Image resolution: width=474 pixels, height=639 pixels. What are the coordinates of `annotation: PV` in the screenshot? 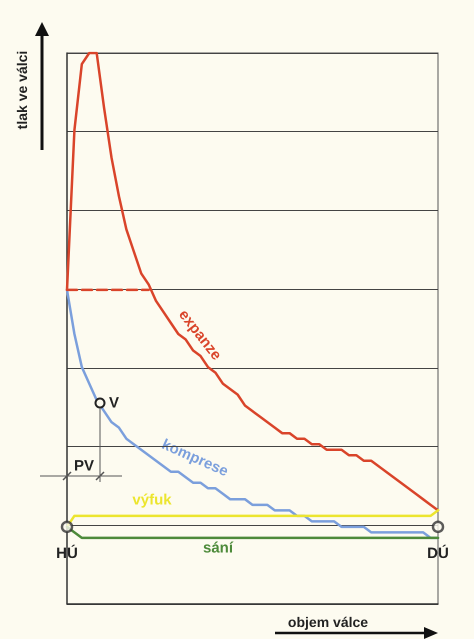 It's located at (84, 466).